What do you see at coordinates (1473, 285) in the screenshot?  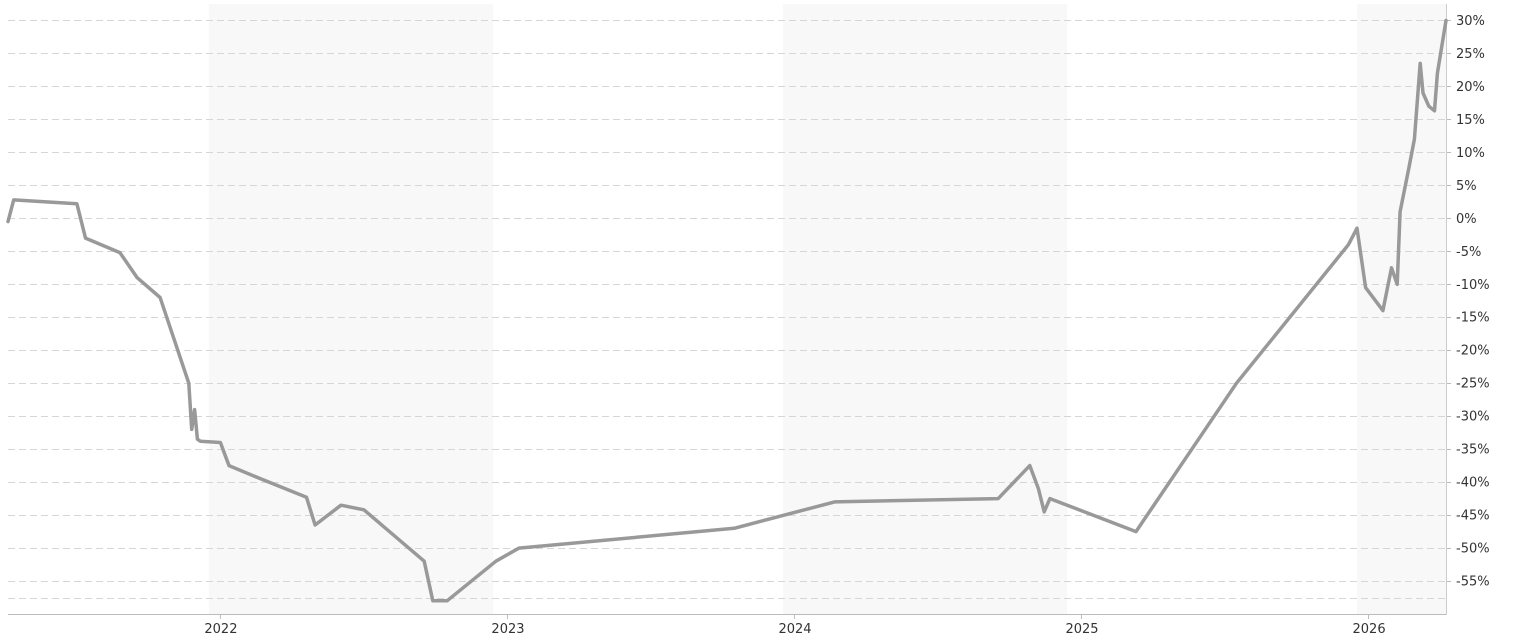 I see `y-tick-label: -10%` at bounding box center [1473, 285].